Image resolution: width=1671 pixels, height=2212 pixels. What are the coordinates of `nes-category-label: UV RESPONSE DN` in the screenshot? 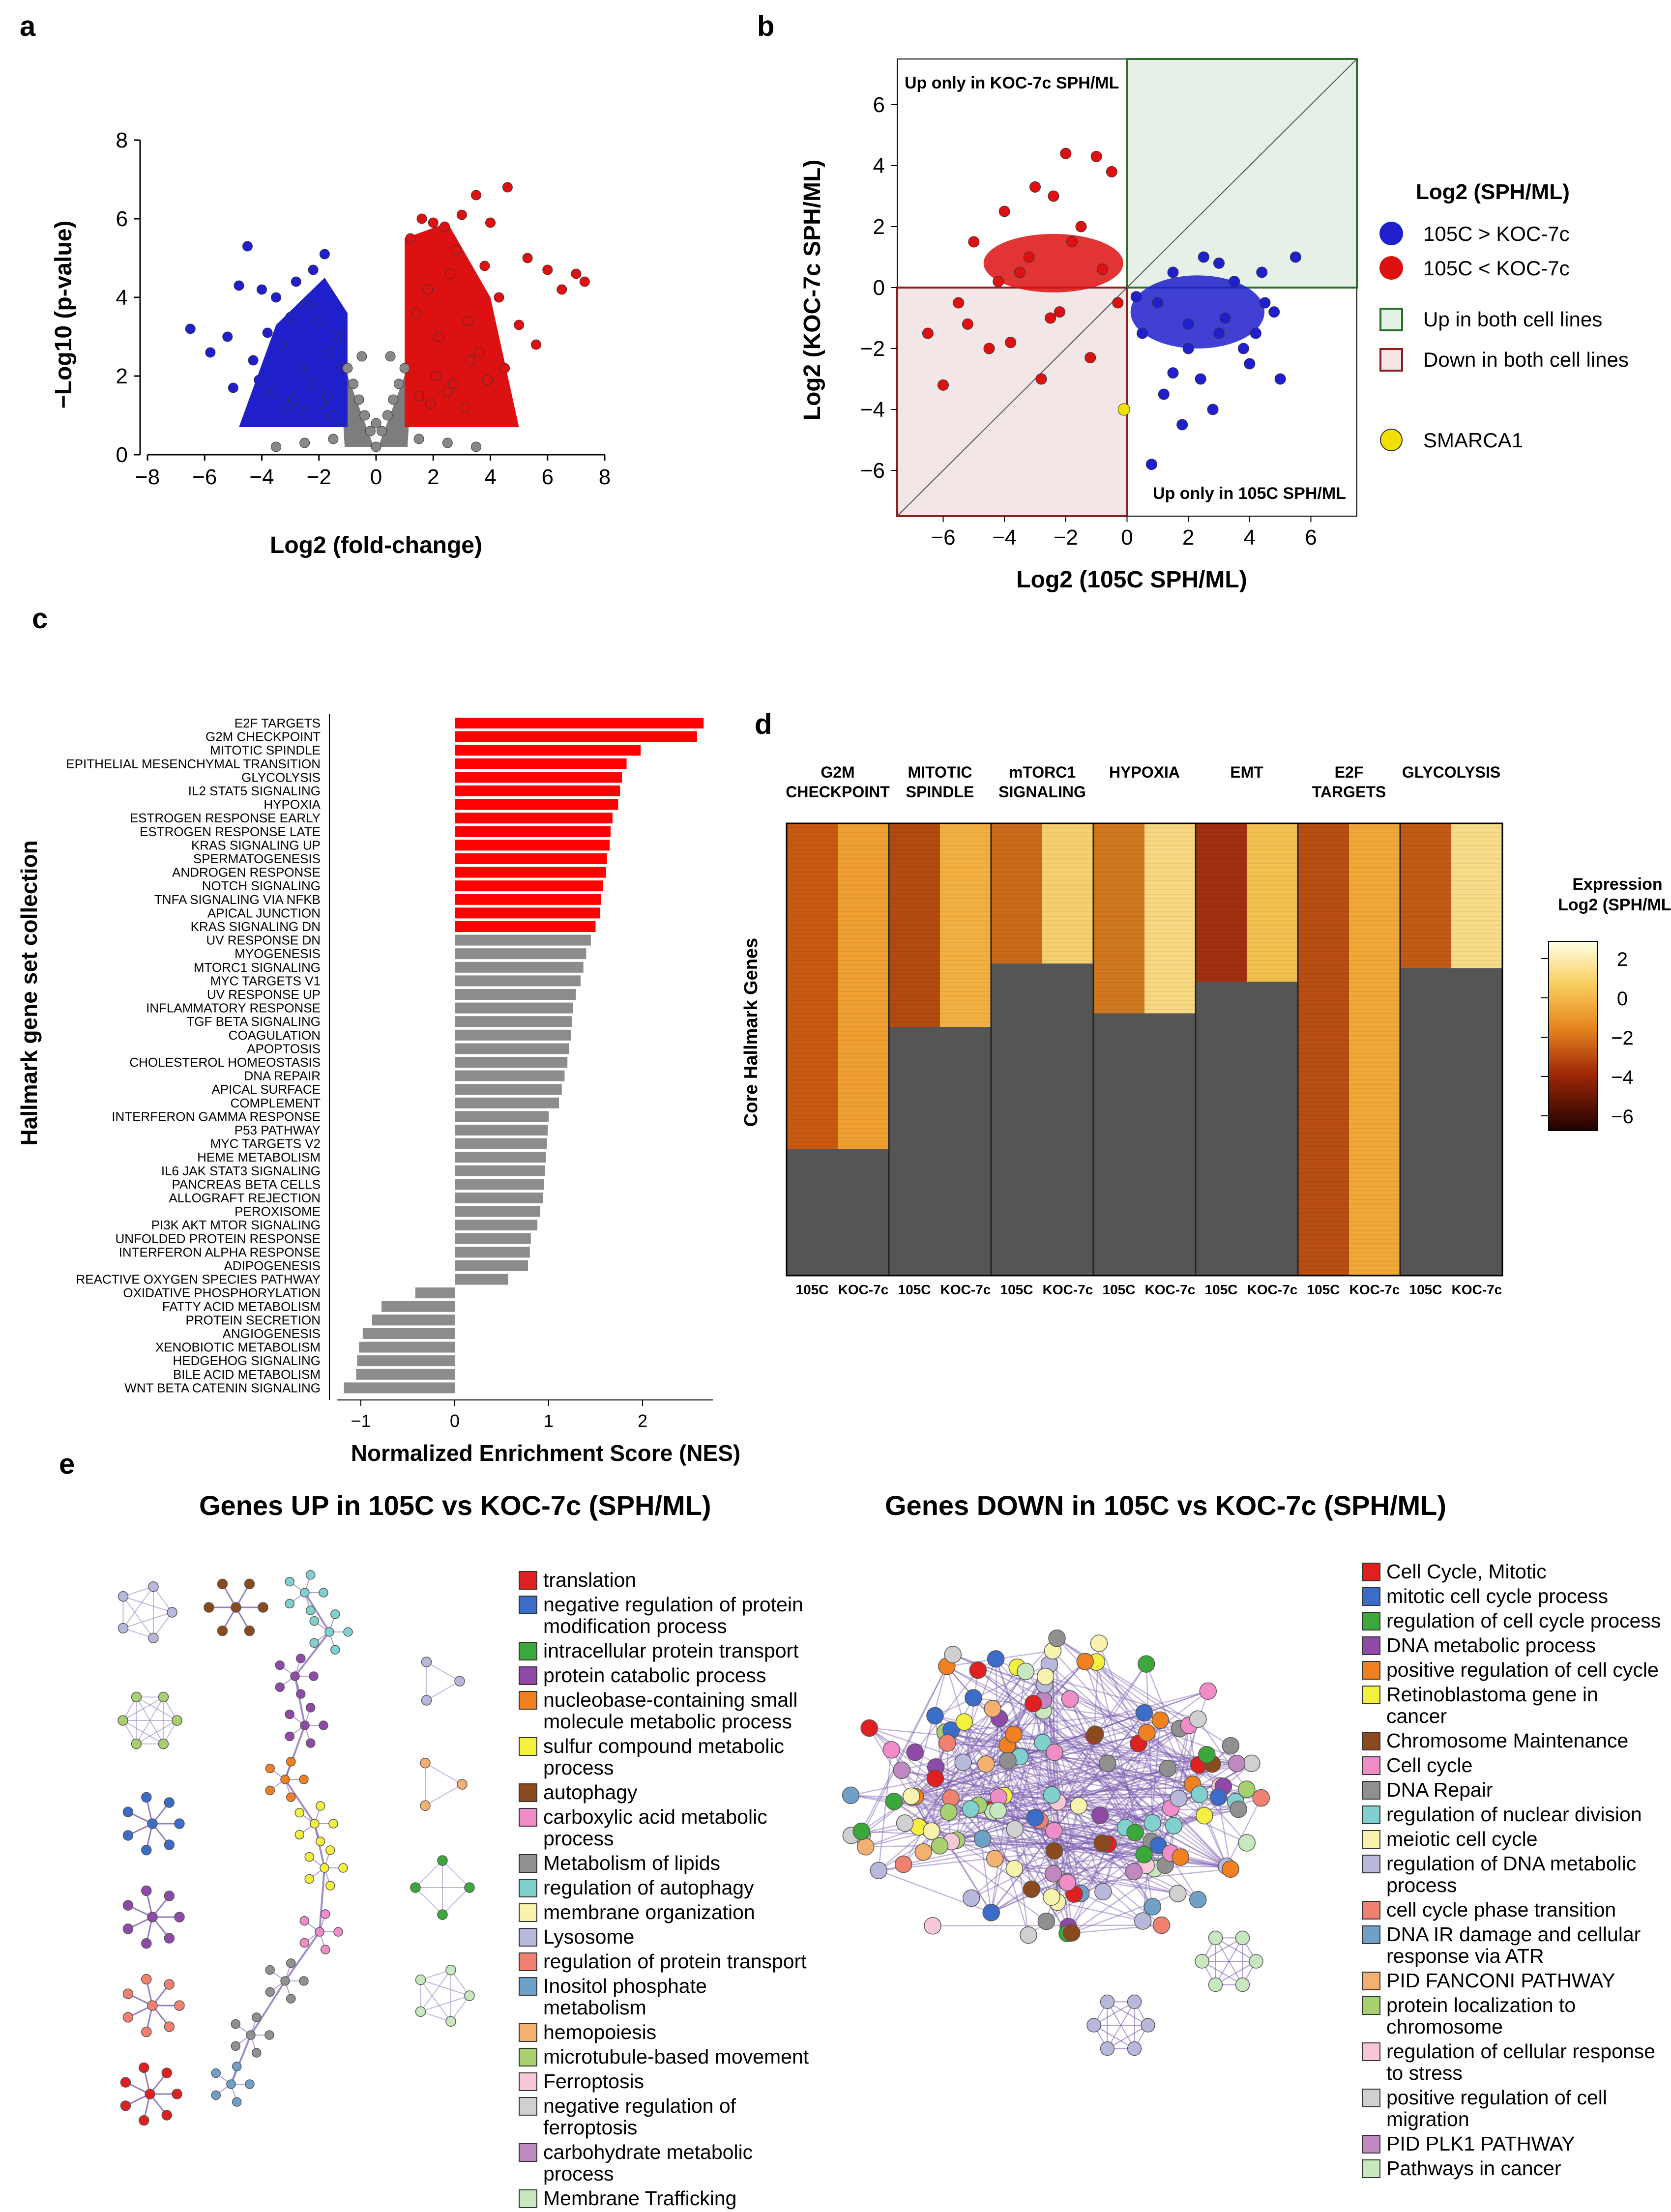 It's located at (263, 941).